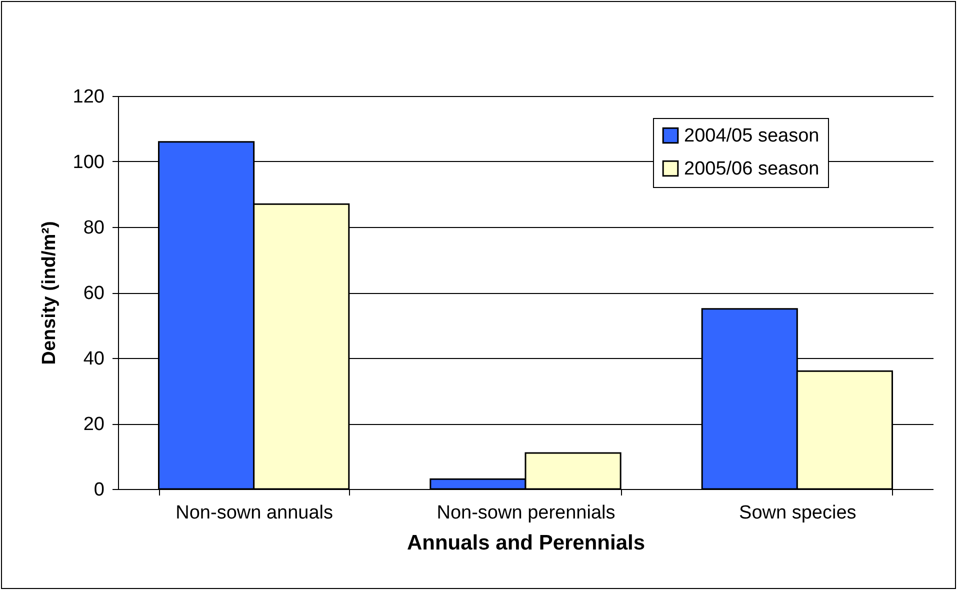 The height and width of the screenshot is (592, 959). I want to click on x-tick-label: Non-sown perennials, so click(526, 513).